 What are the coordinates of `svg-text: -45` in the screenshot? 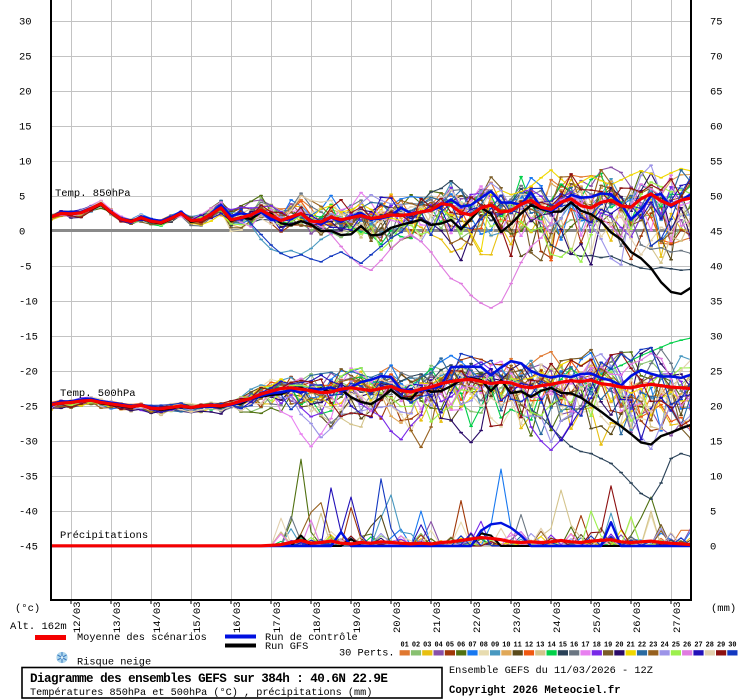 It's located at (28, 548).